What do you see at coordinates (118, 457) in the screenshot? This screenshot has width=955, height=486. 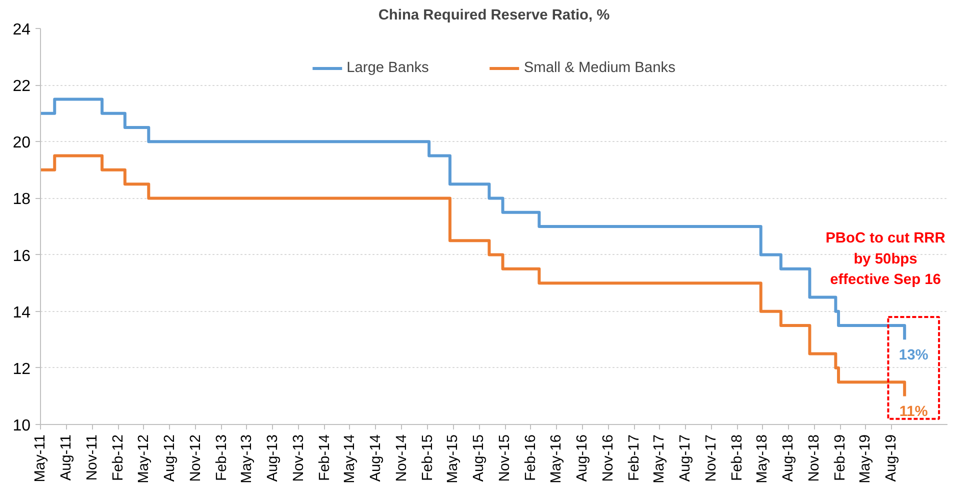 I see `x-tick-label: Feb-12` at bounding box center [118, 457].